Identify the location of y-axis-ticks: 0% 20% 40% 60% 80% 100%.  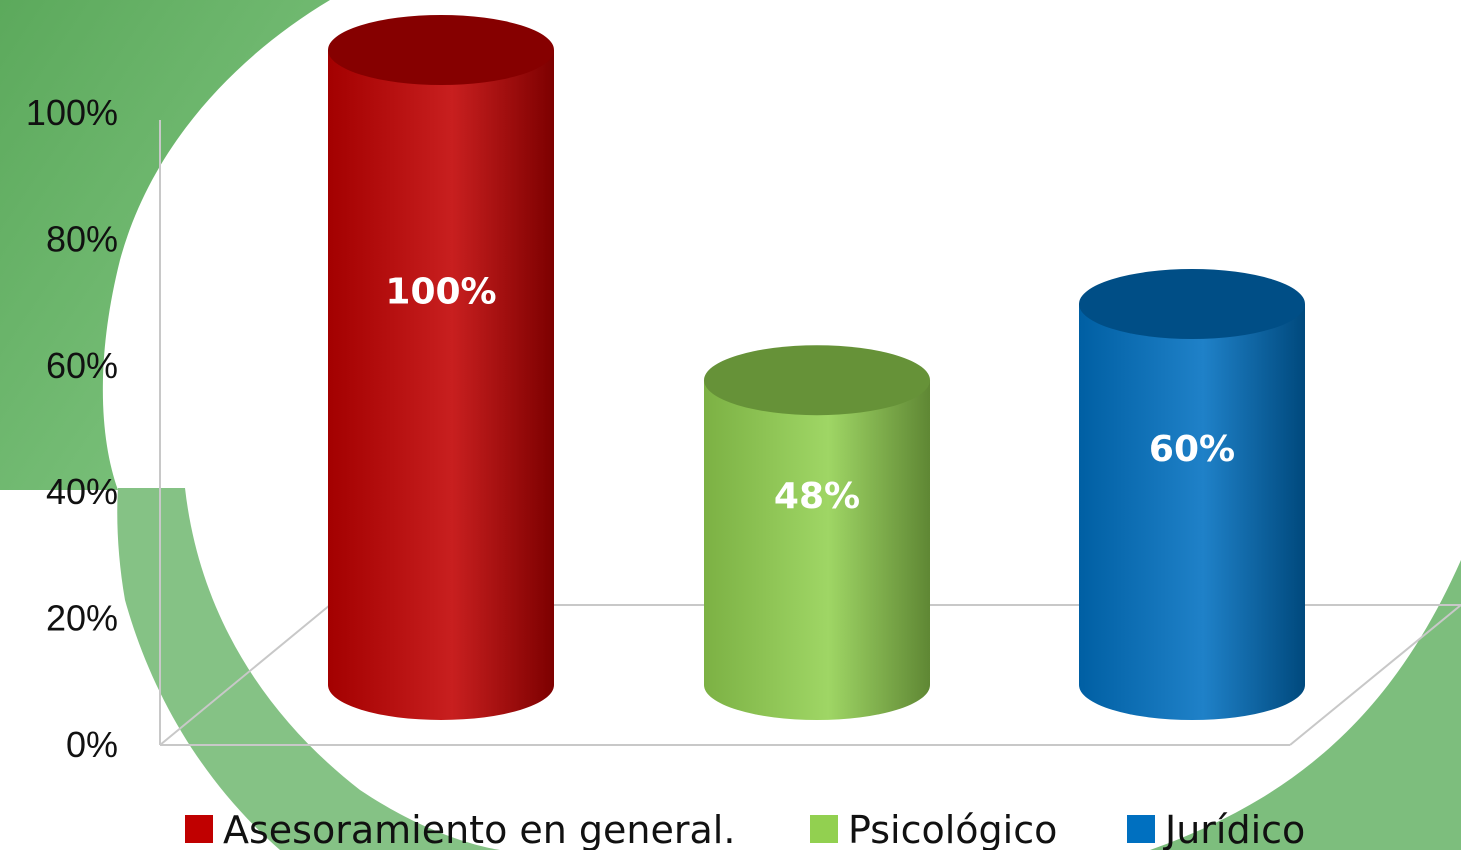
(72, 428).